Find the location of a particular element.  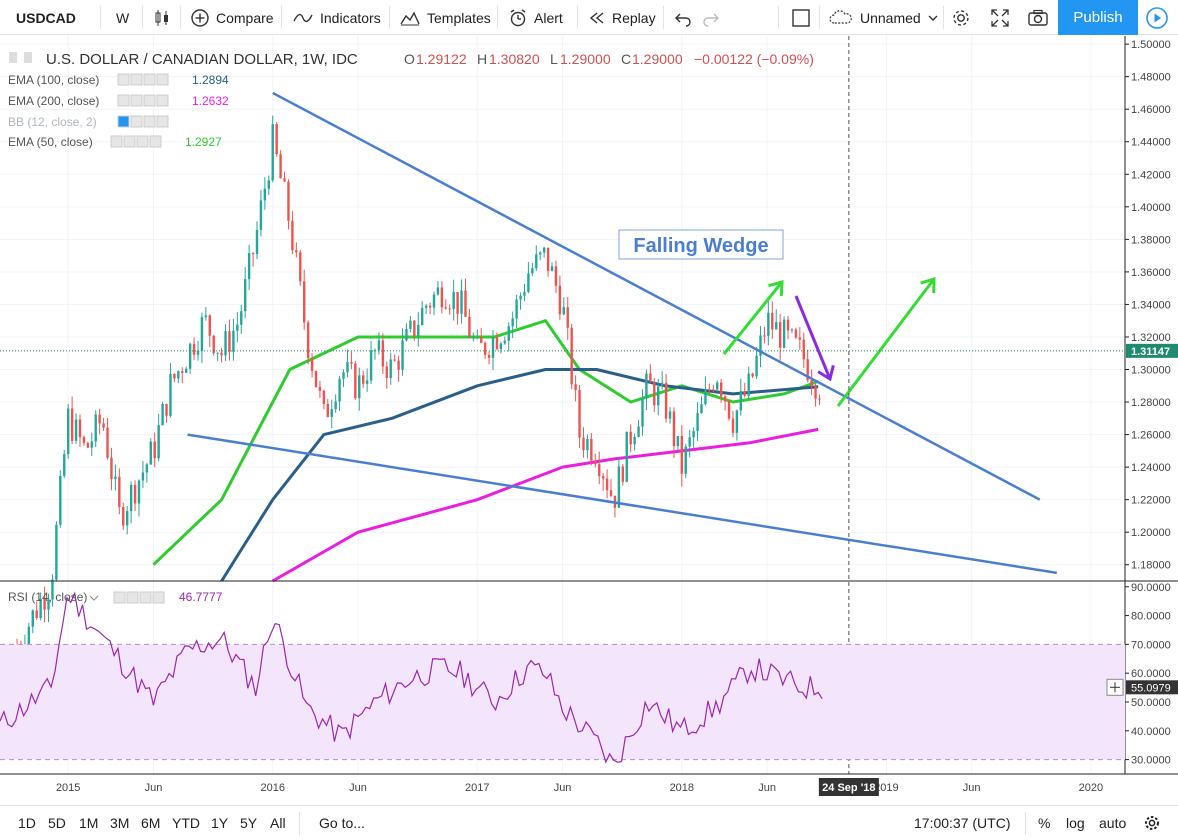

log-scale-button: log is located at coordinates (1075, 823).